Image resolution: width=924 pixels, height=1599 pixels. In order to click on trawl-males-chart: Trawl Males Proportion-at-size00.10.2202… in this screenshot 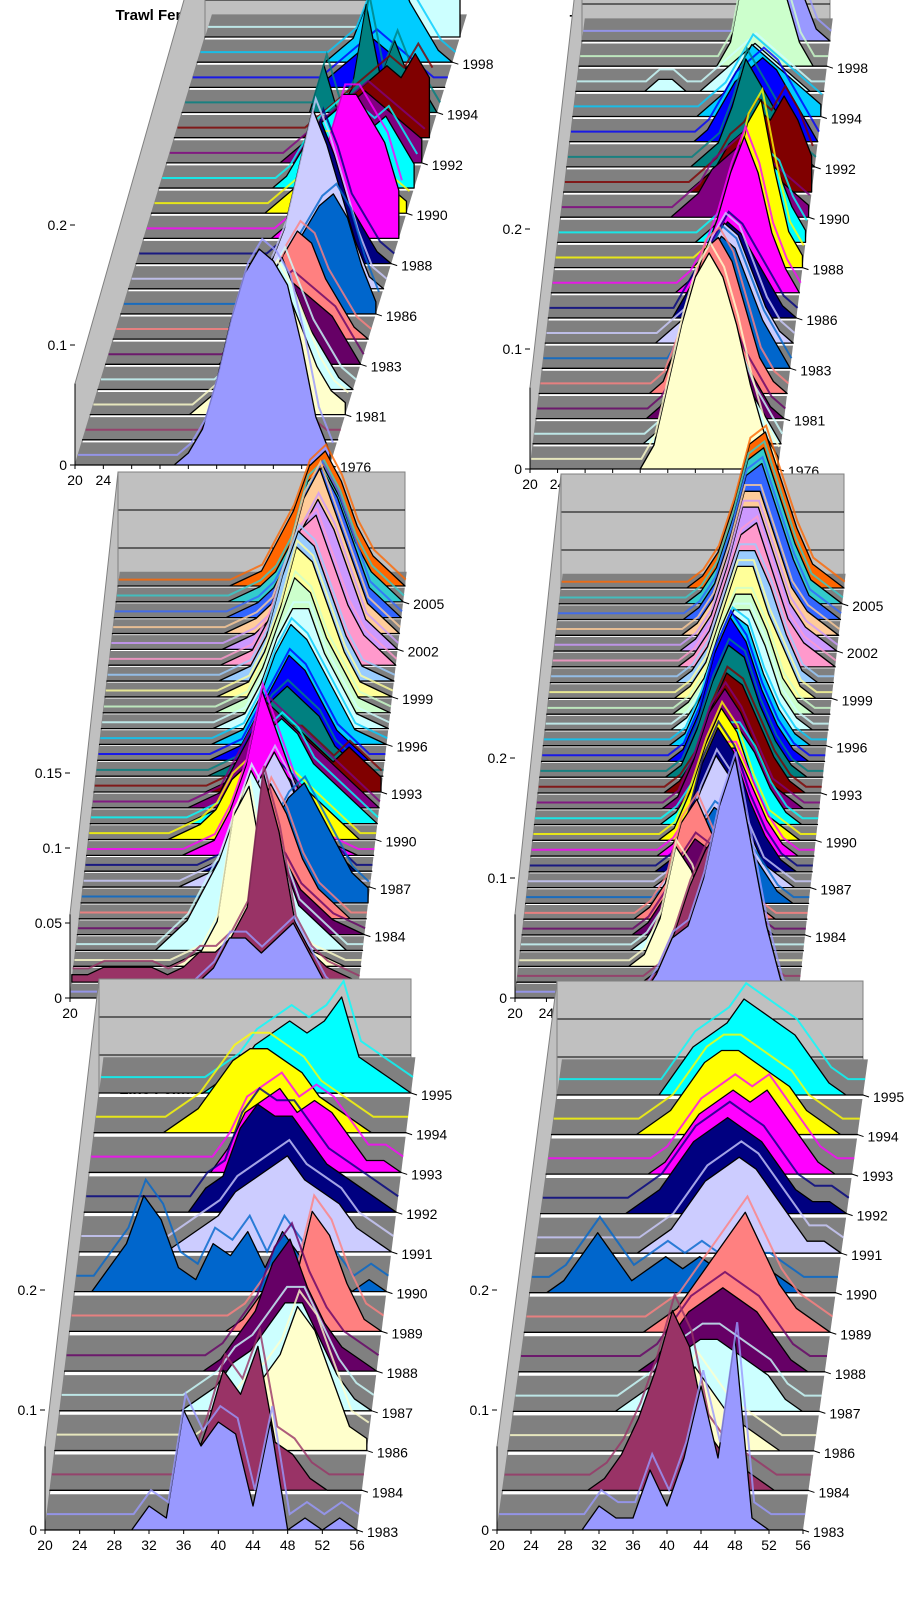, I will do `click(685, 246)`.